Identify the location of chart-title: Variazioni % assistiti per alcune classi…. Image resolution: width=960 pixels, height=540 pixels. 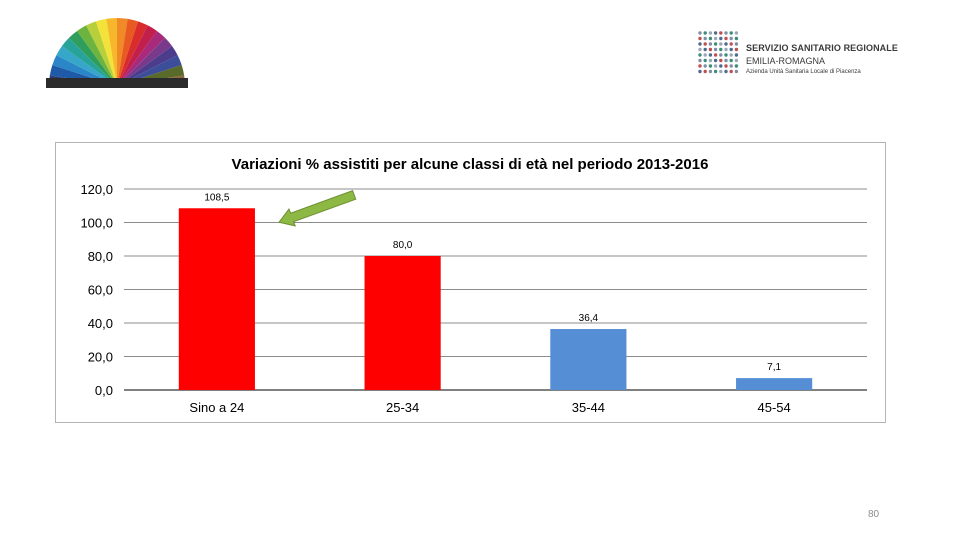
(470, 164).